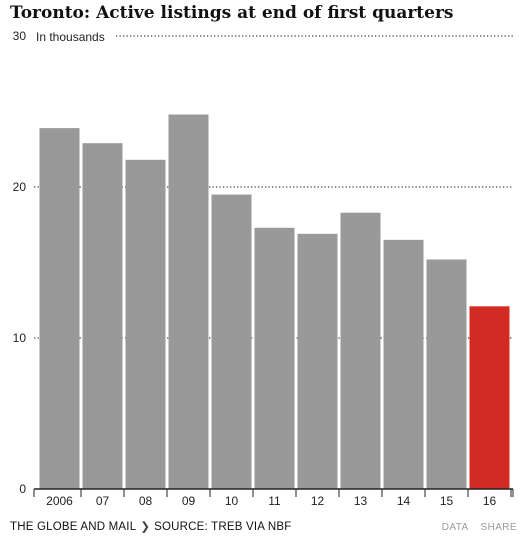  I want to click on x-axis-ticks: 2006 07 08 09 10 11 12 13 14 15 16, so click(273, 498).